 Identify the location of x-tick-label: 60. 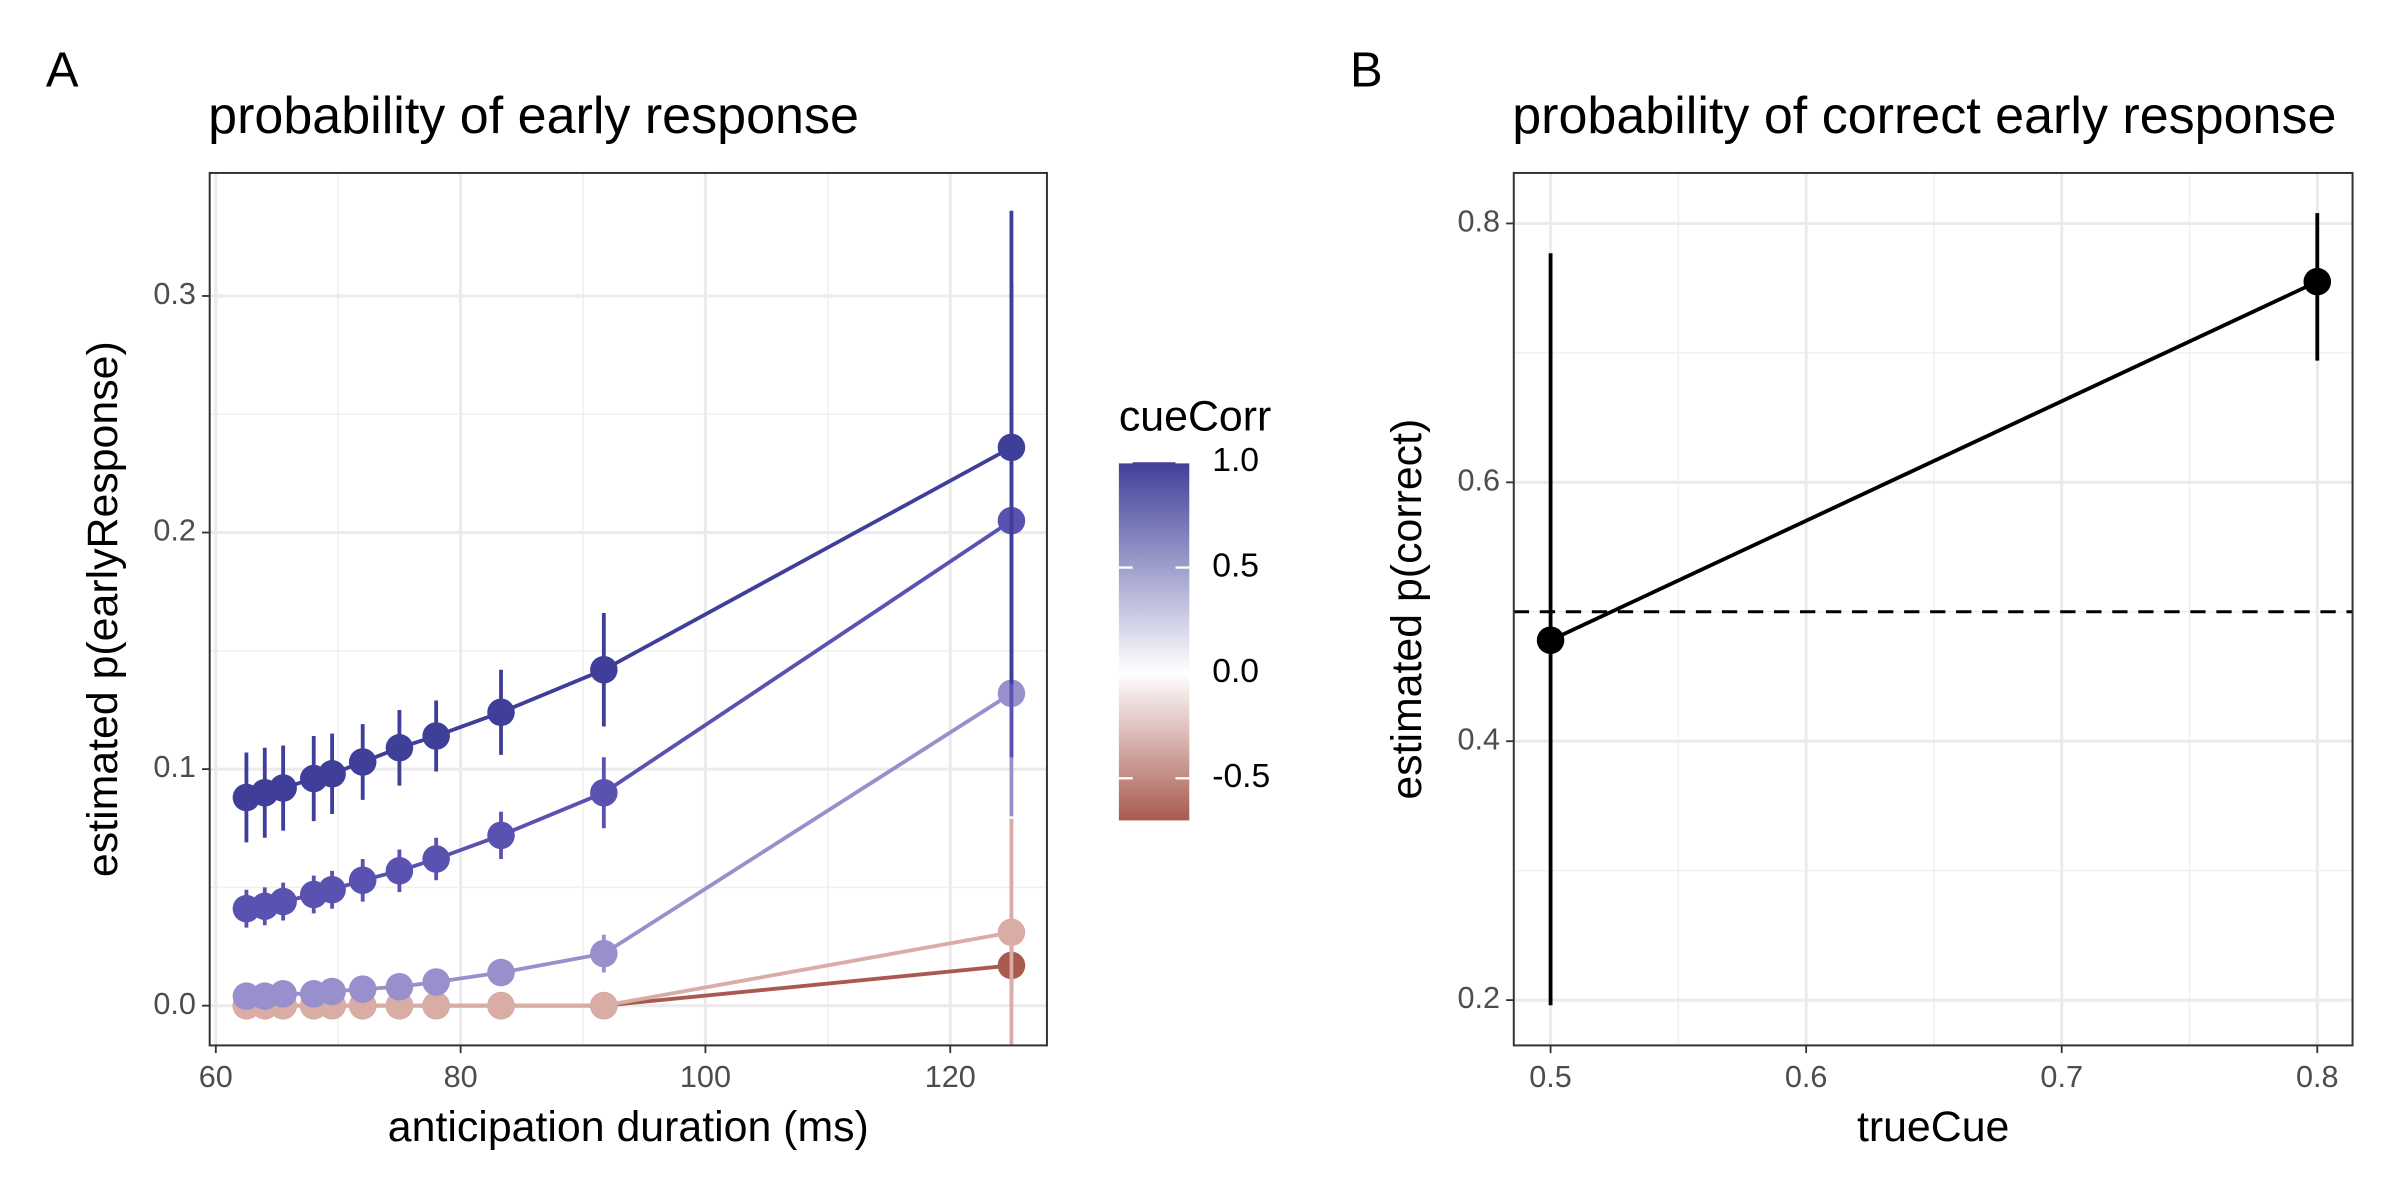
(216, 1077).